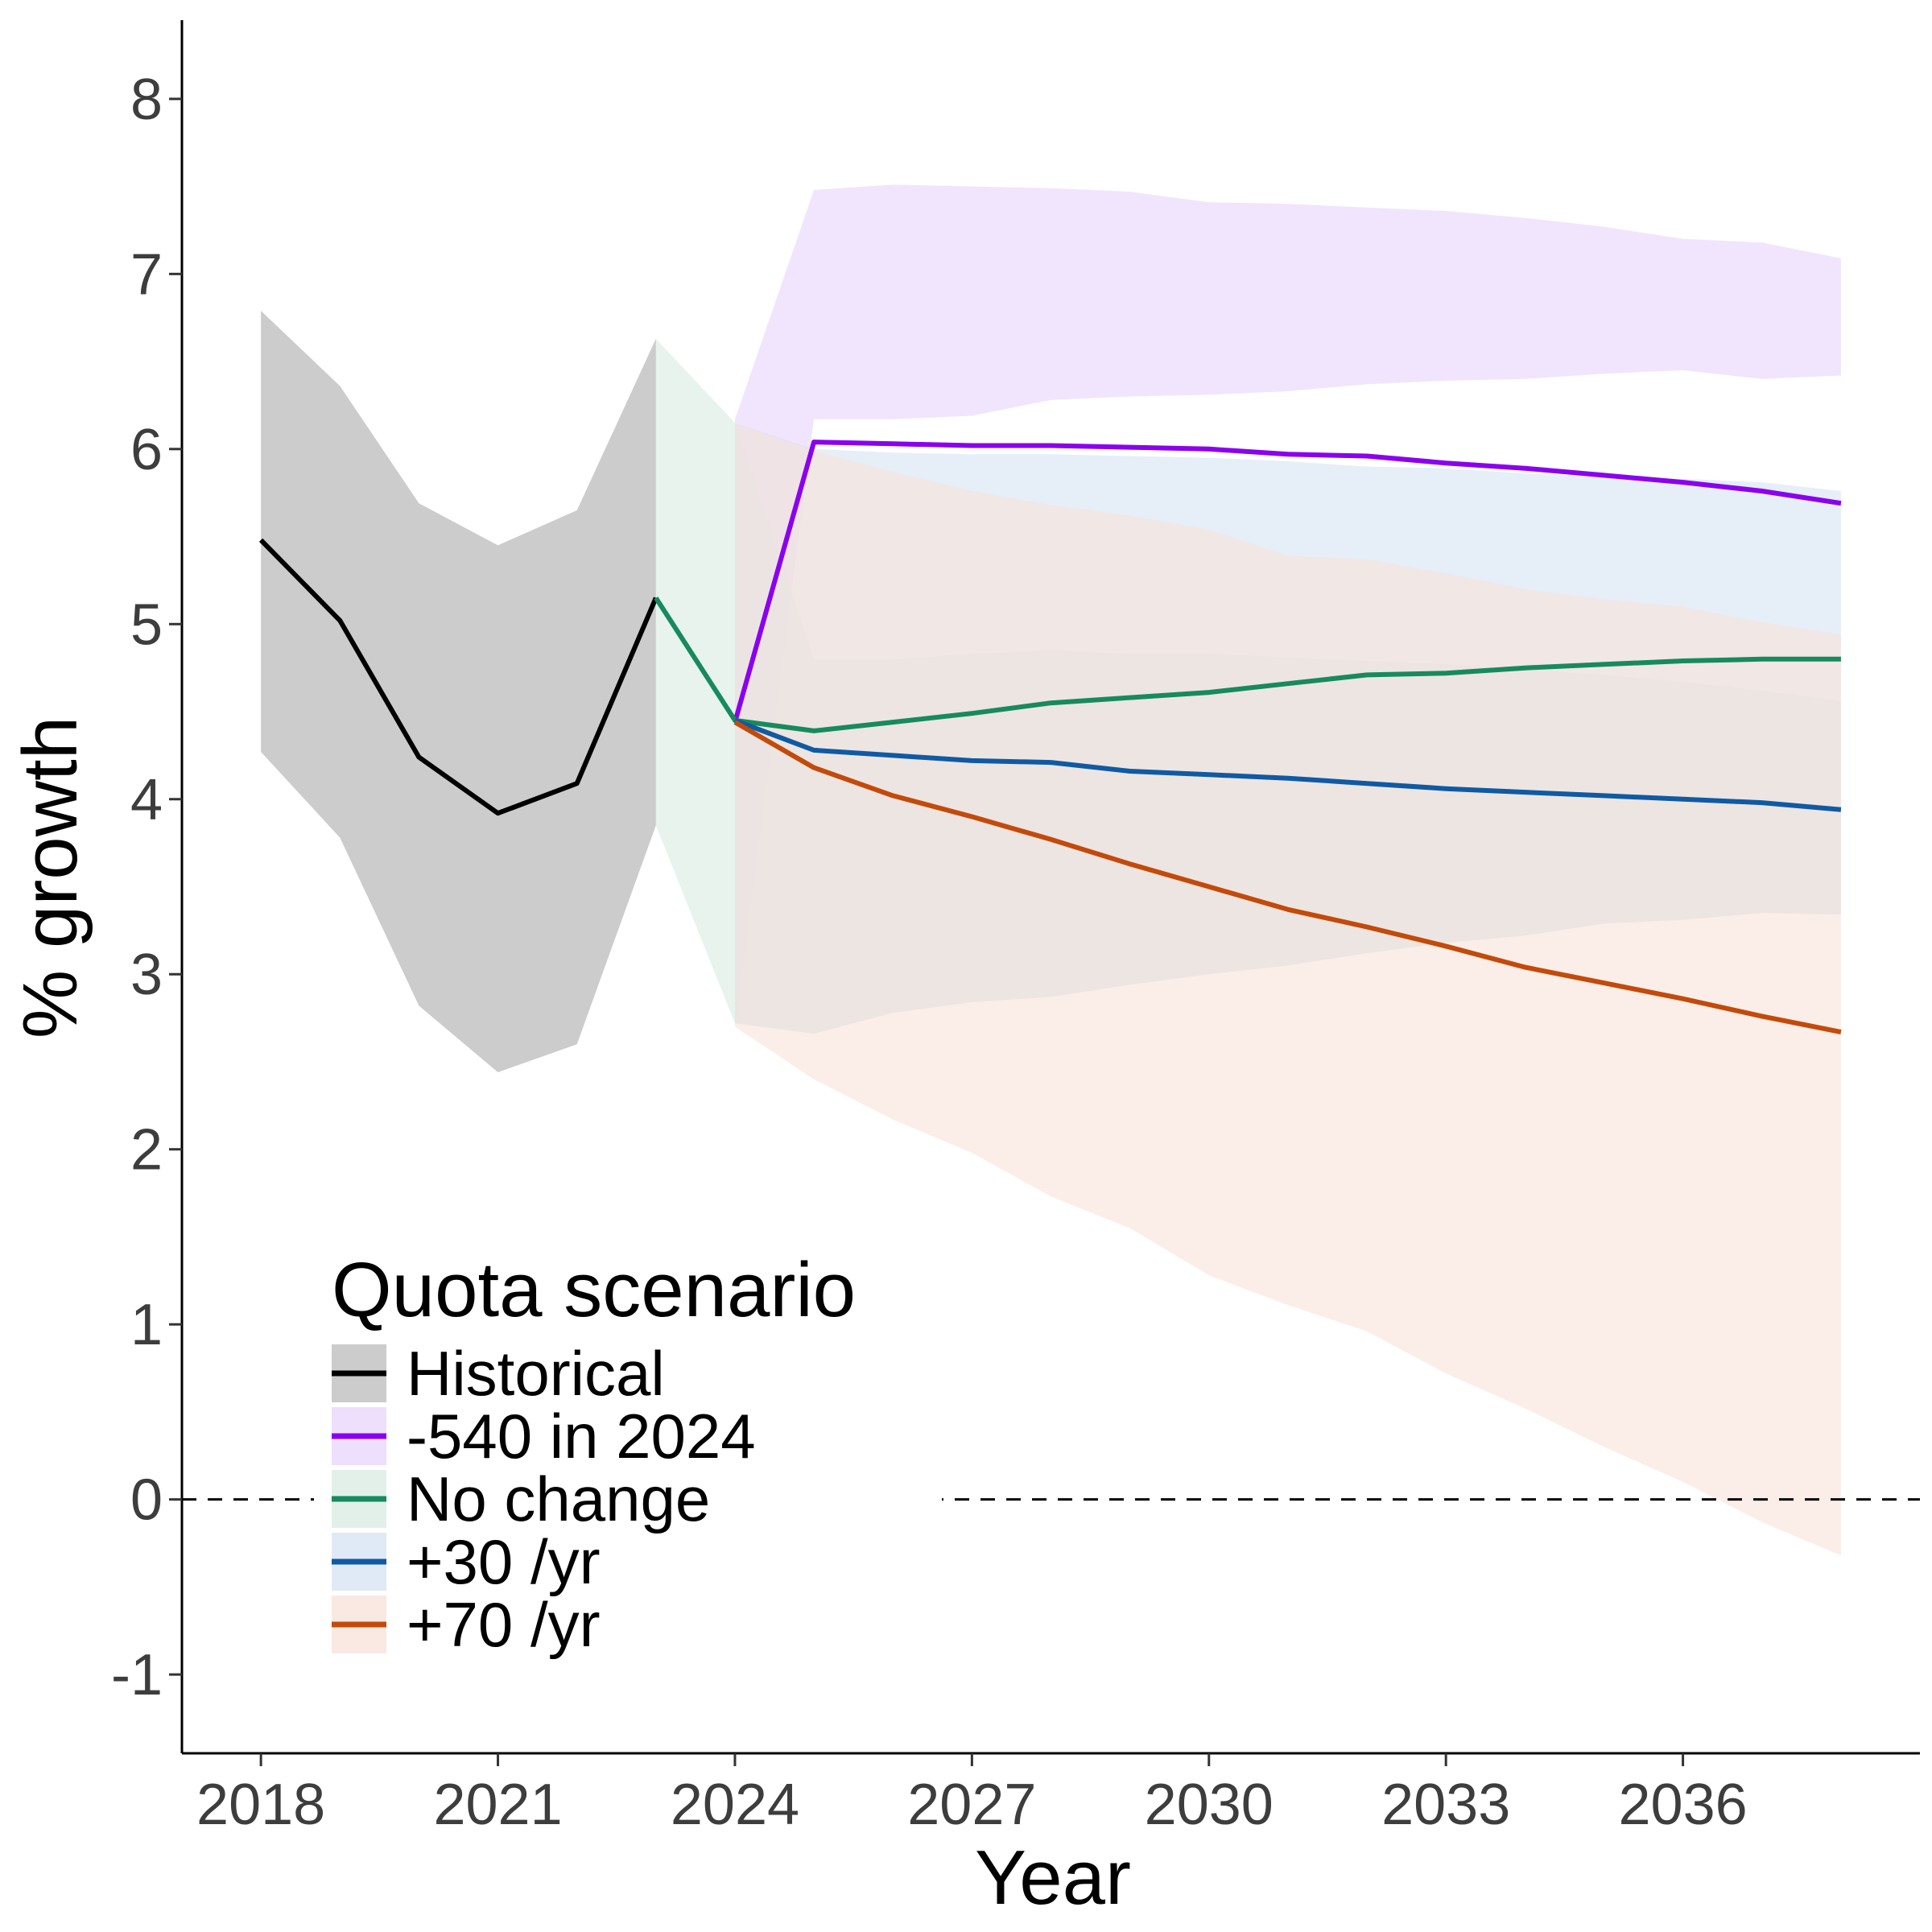  What do you see at coordinates (504, 1561) in the screenshot?
I see `legend-label: +30 /yr` at bounding box center [504, 1561].